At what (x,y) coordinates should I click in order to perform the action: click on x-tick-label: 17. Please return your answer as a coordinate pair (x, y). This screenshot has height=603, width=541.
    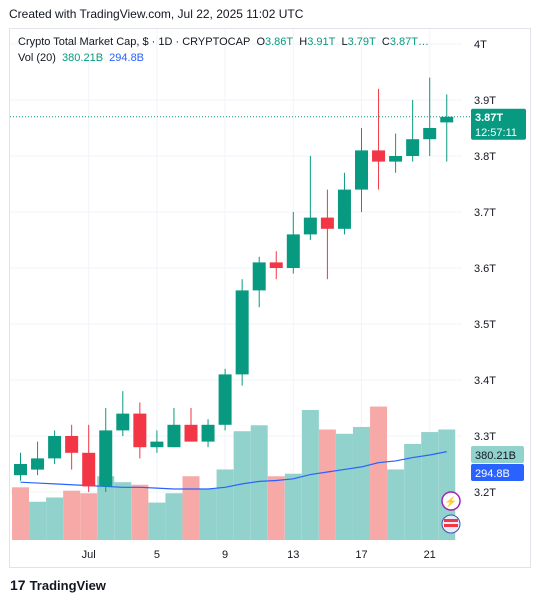
    Looking at the image, I should click on (361, 555).